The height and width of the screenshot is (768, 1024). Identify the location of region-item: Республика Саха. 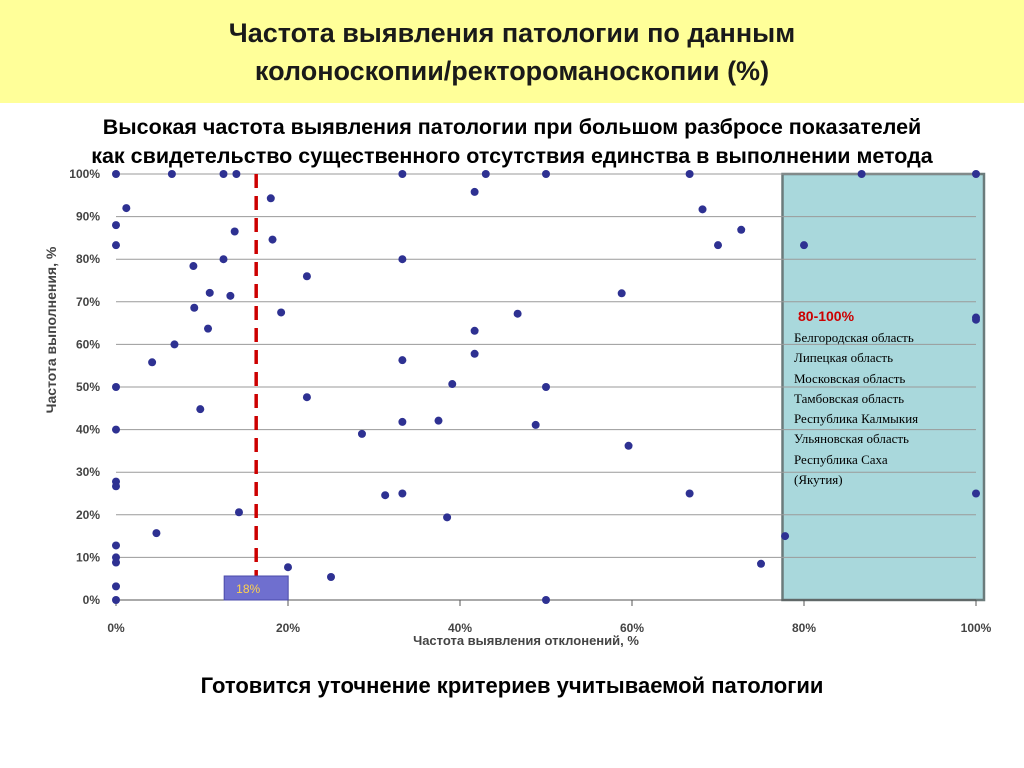
(841, 459).